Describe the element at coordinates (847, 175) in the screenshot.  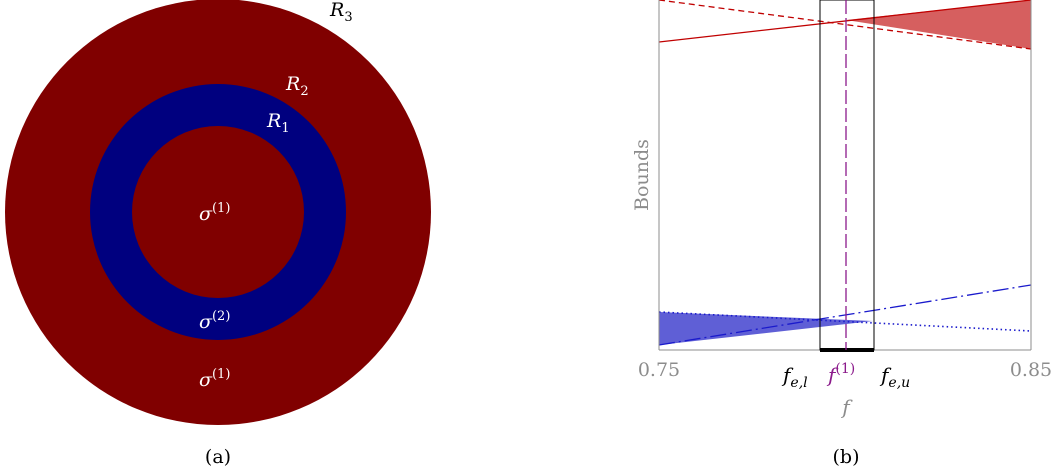
I see `effective-interval-box` at that location.